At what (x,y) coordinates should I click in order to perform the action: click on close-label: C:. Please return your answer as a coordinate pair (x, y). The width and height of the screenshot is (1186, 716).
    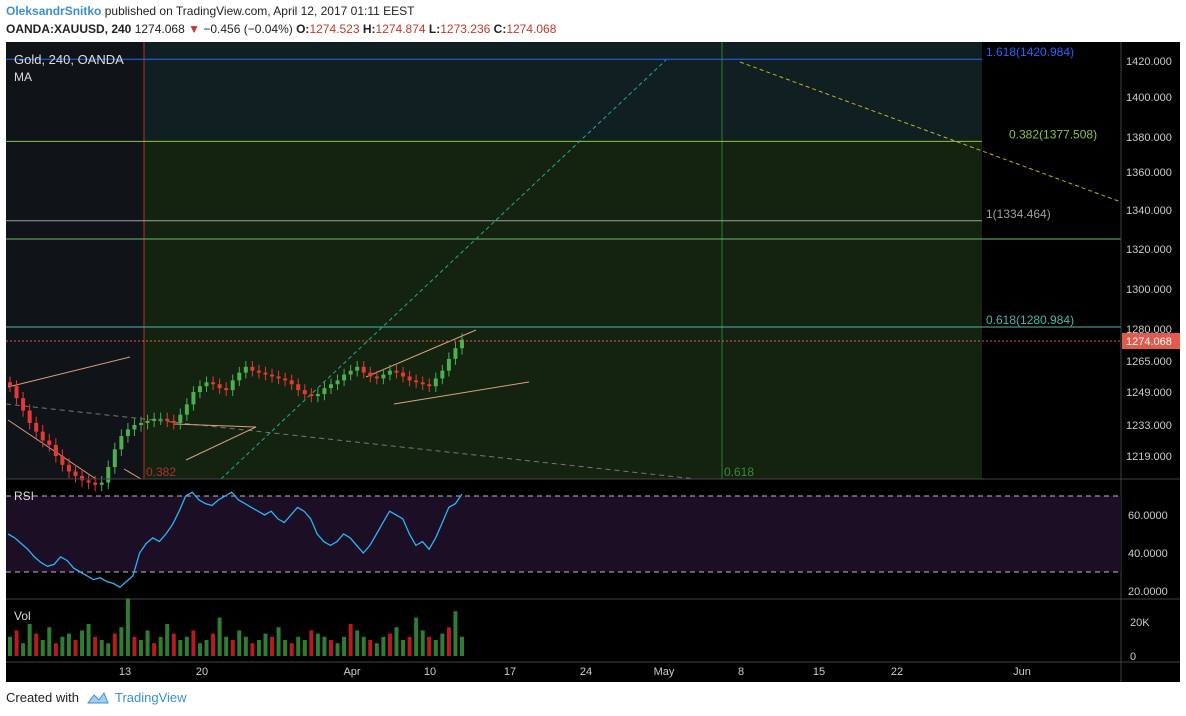
    Looking at the image, I should click on (500, 29).